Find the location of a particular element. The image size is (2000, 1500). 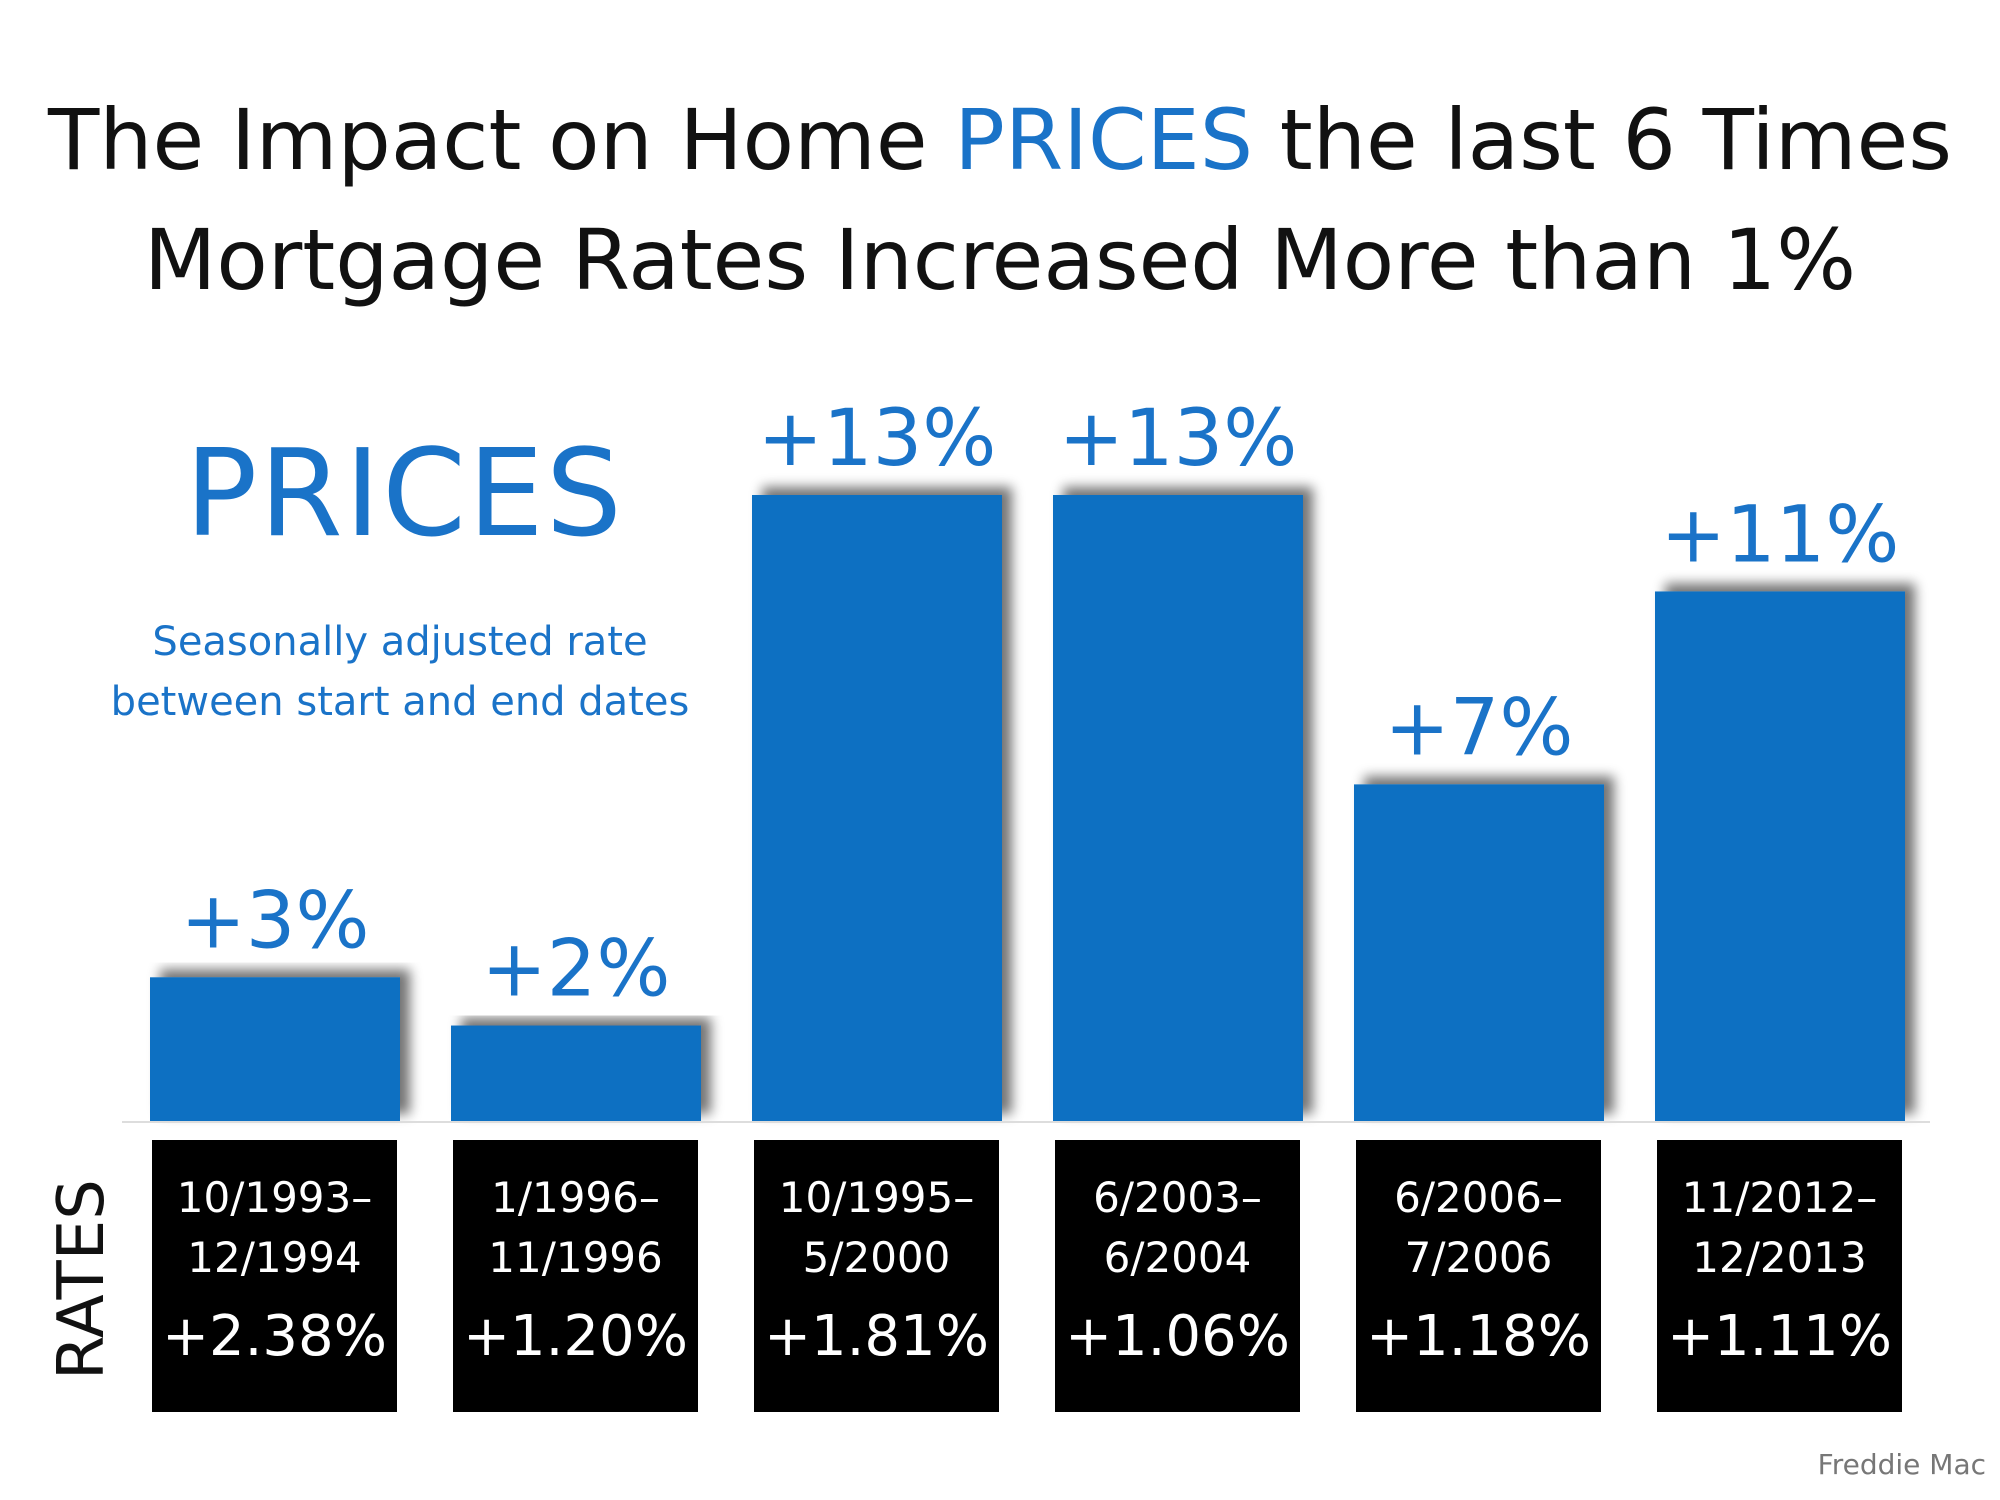

rate-dates-1: 10/1993– 12/1994 is located at coordinates (274, 1228).